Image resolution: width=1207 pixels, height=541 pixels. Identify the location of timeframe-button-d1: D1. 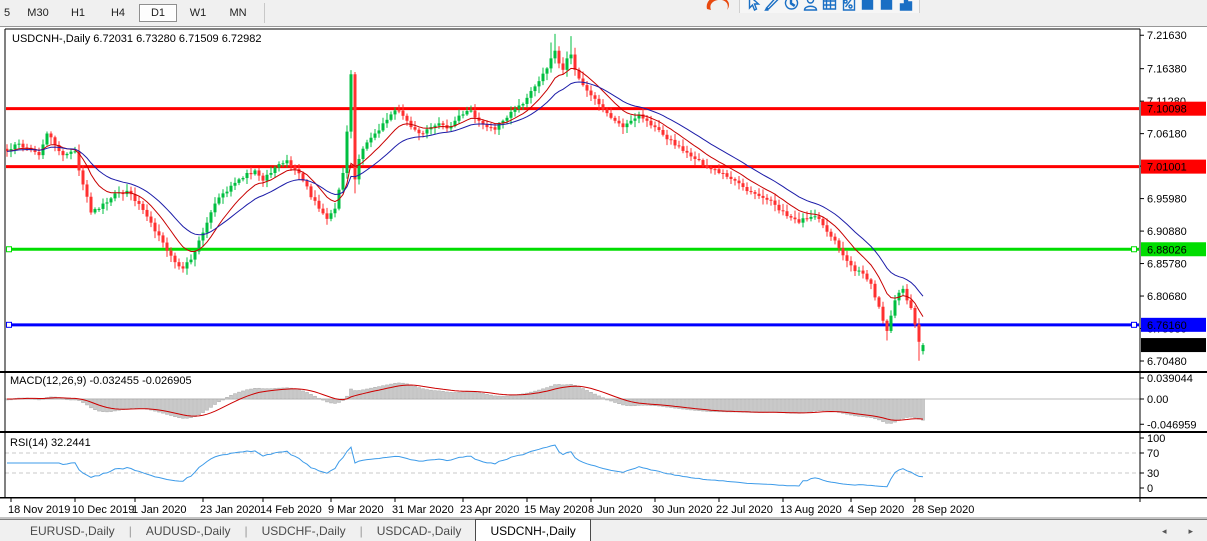
(158, 12).